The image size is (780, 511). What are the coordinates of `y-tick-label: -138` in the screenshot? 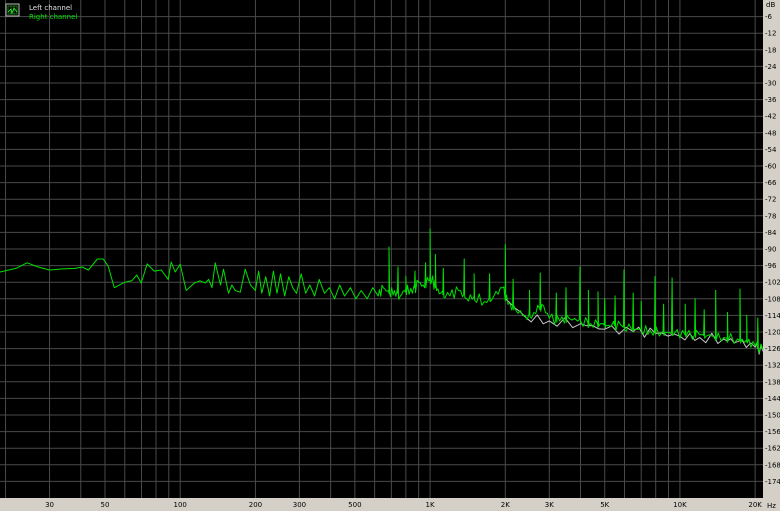 It's located at (772, 382).